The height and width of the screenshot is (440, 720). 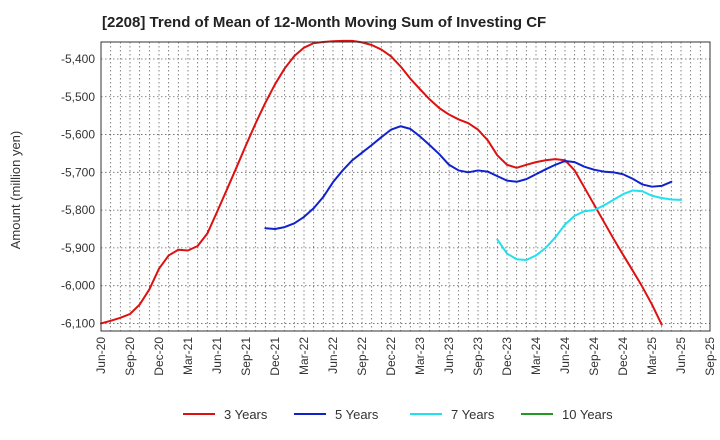 I want to click on y-tick-label: -6,100, so click(x=78, y=323).